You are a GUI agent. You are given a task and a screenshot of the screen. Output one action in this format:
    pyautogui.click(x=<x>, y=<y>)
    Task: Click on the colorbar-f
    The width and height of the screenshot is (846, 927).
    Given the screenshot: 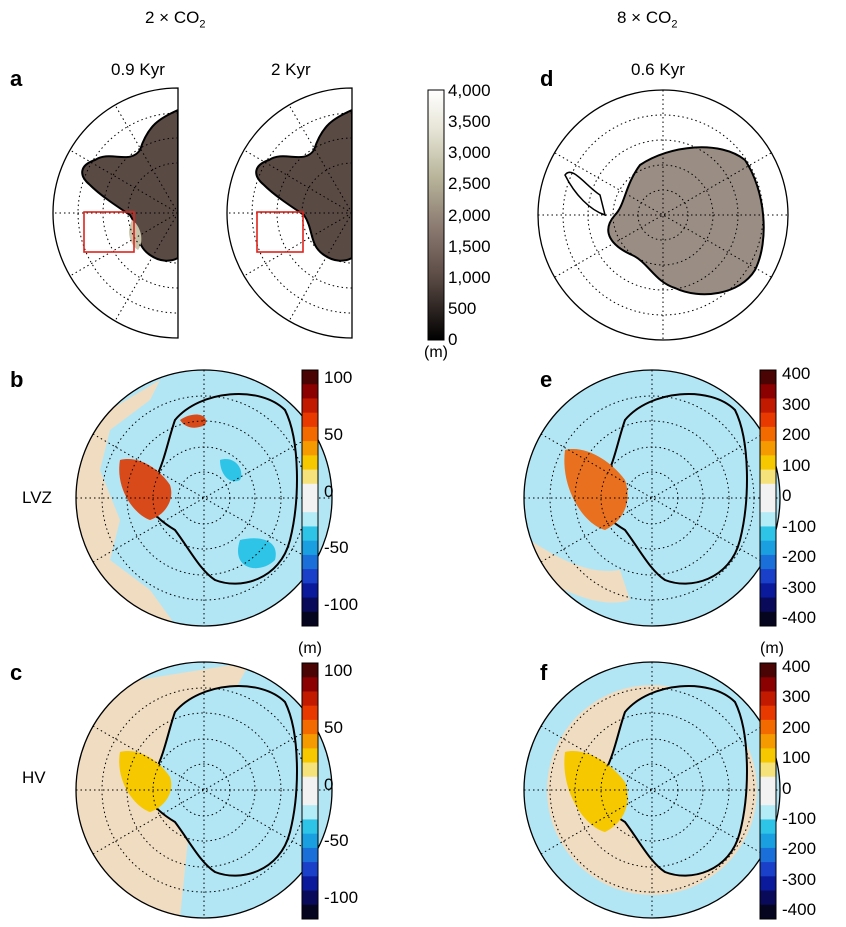 What is the action you would take?
    pyautogui.click(x=768, y=791)
    